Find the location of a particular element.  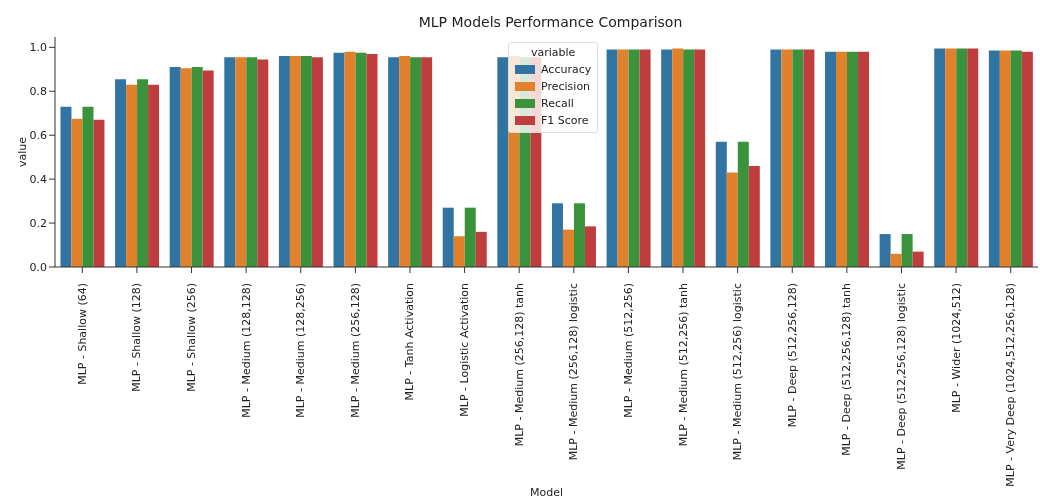

x-axis-title: Model is located at coordinates (546, 492).